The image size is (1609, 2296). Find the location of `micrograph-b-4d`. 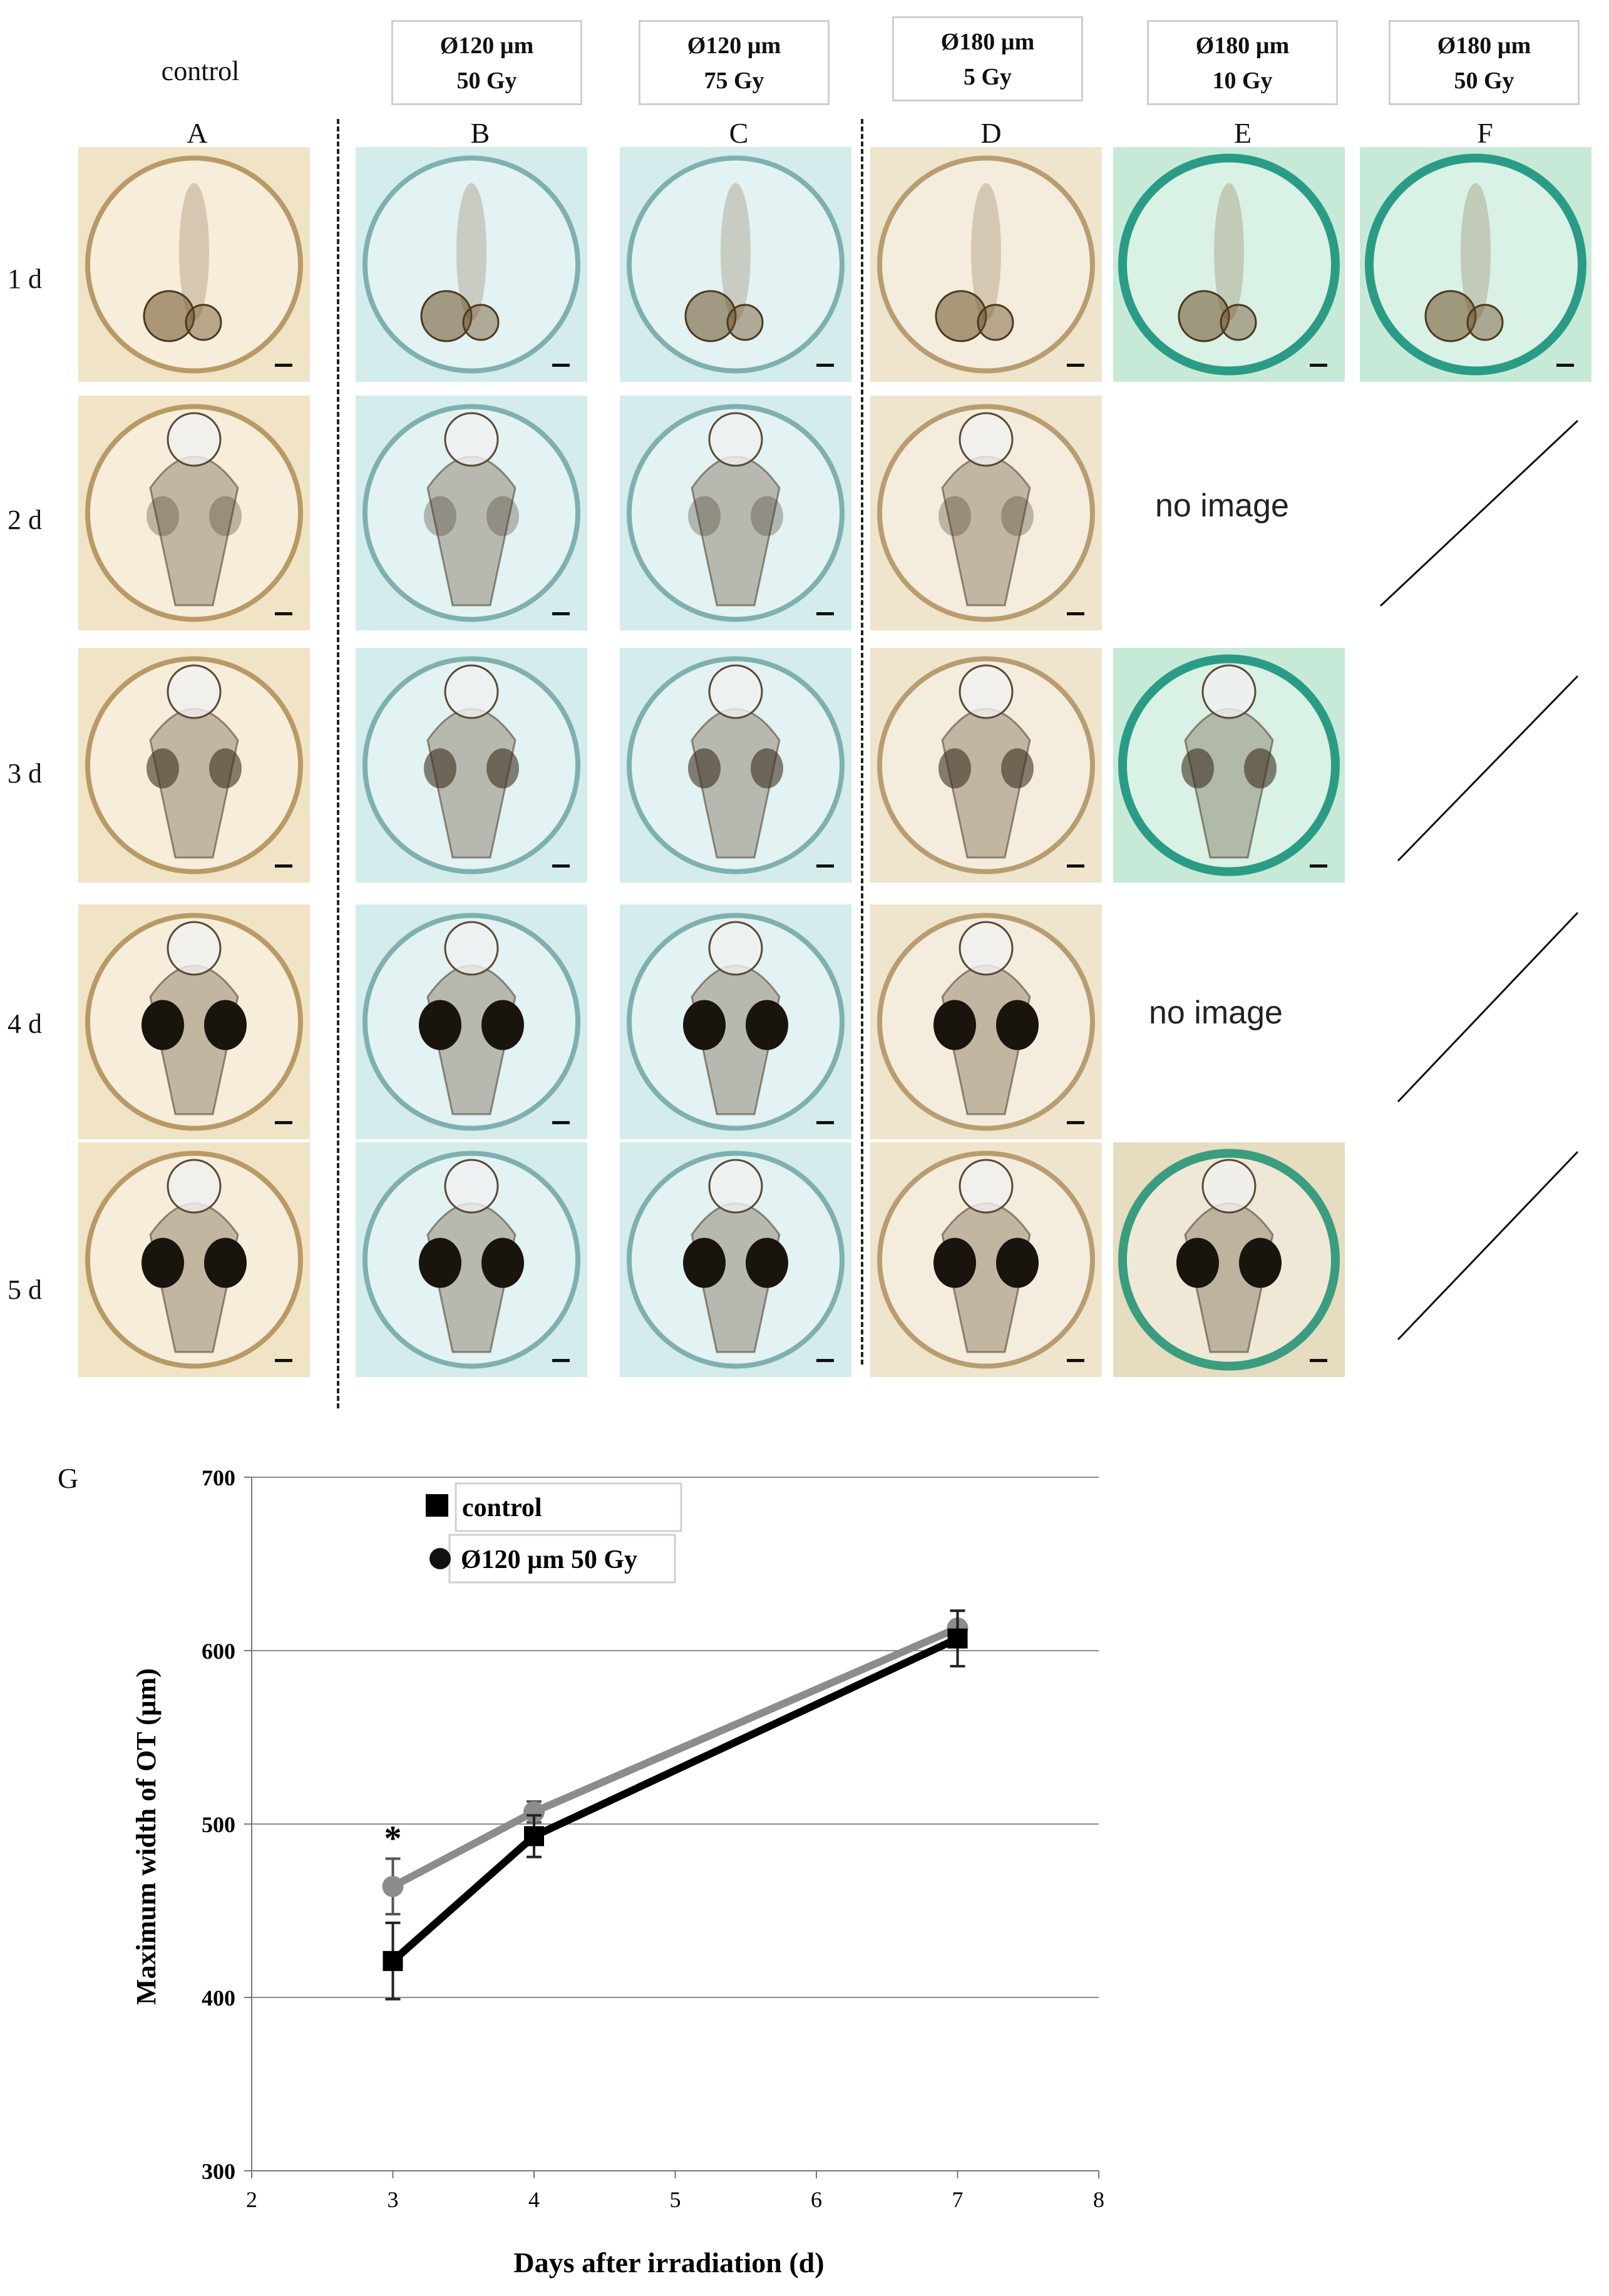

micrograph-b-4d is located at coordinates (471, 1022).